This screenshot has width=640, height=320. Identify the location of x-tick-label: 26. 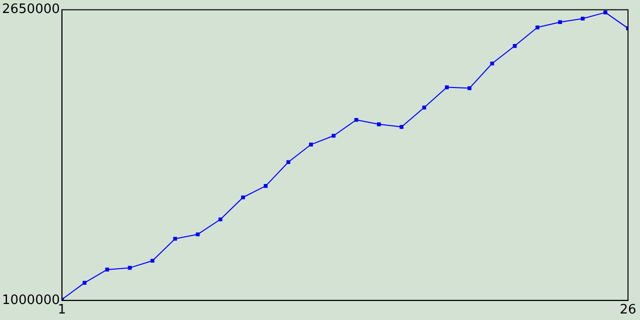
(628, 310).